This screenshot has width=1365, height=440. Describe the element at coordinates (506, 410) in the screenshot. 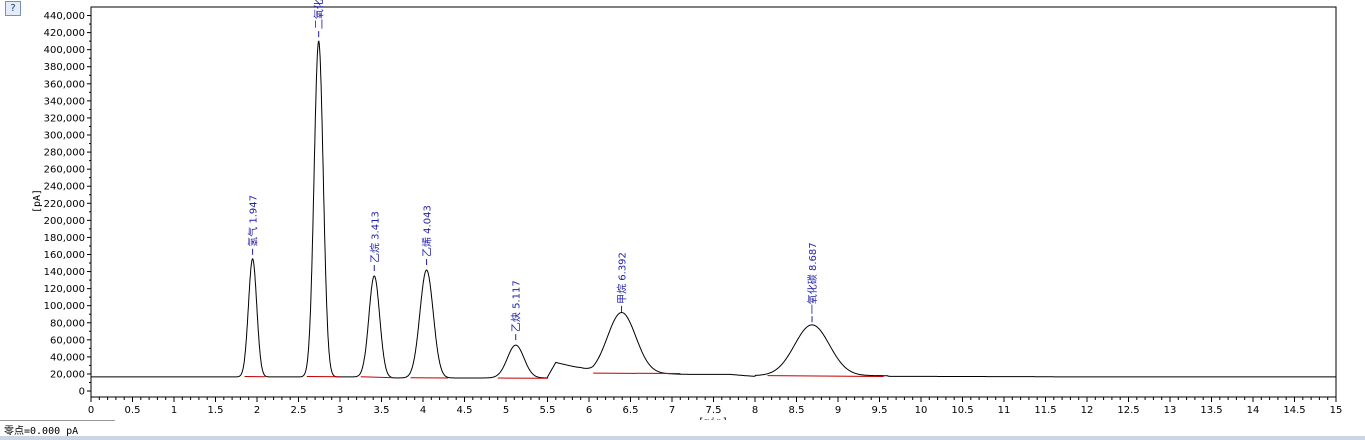

I see `x-tick-label: 5` at that location.